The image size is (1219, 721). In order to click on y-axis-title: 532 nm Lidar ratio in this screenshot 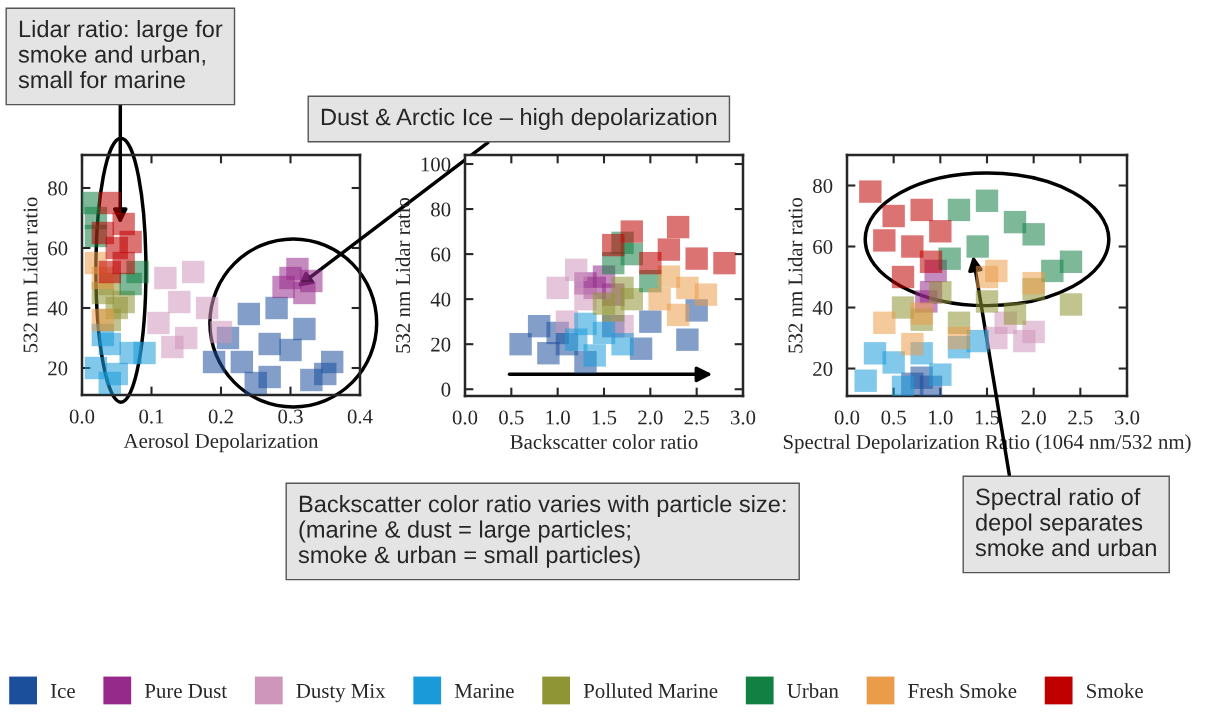, I will do `click(30, 275)`.